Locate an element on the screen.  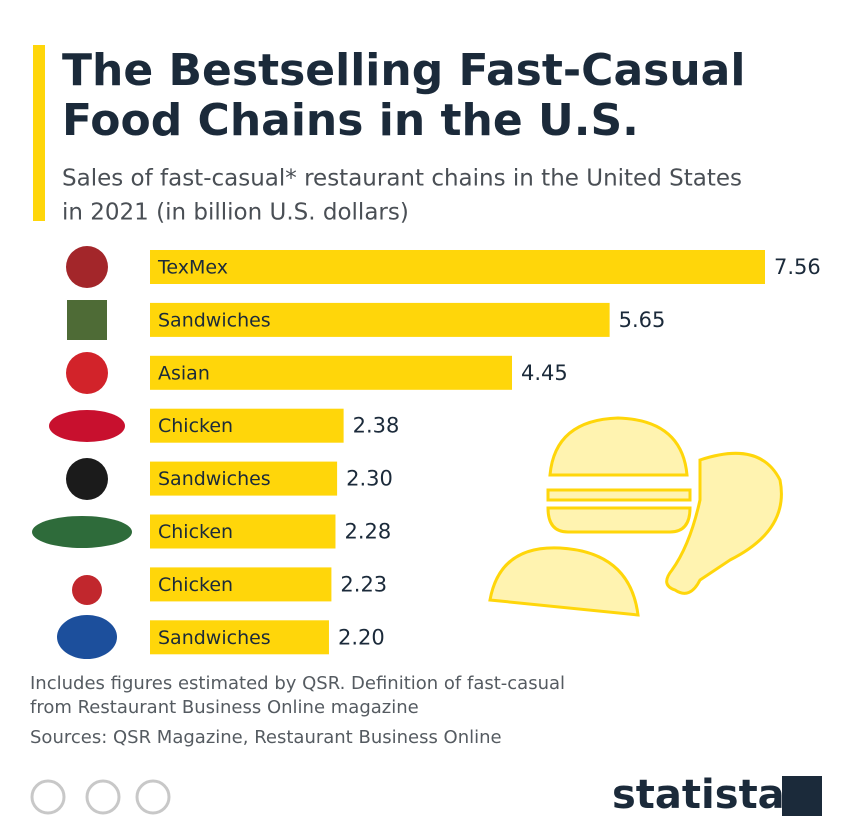
value-label: 2.20 is located at coordinates (361, 637).